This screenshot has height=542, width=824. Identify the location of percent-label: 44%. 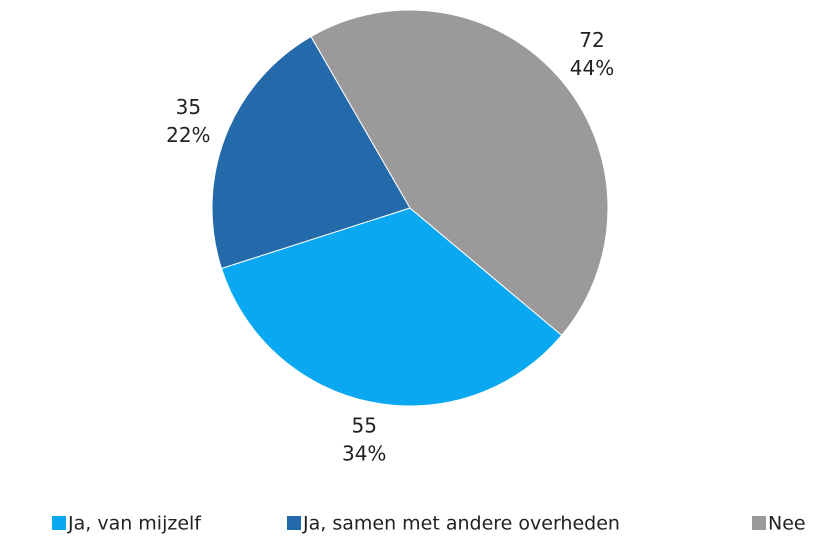
(592, 68).